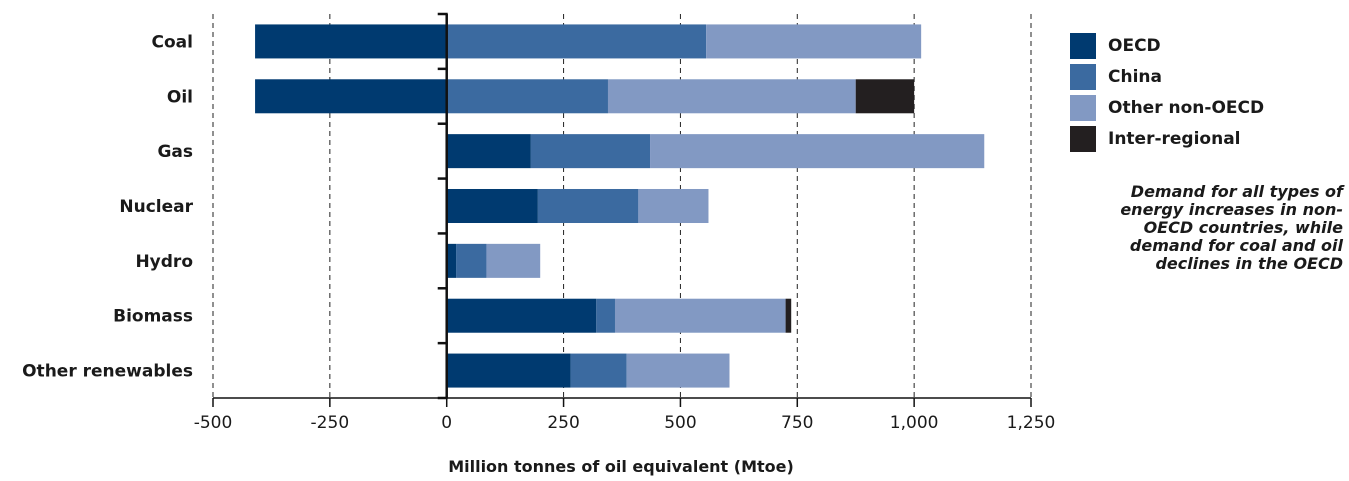 Image resolution: width=1349 pixels, height=481 pixels. I want to click on bar-nuclear-oecd, so click(492, 206).